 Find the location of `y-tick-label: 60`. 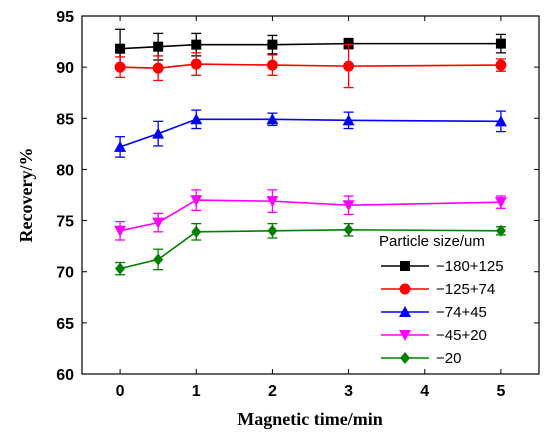

y-tick-label: 60 is located at coordinates (65, 375).